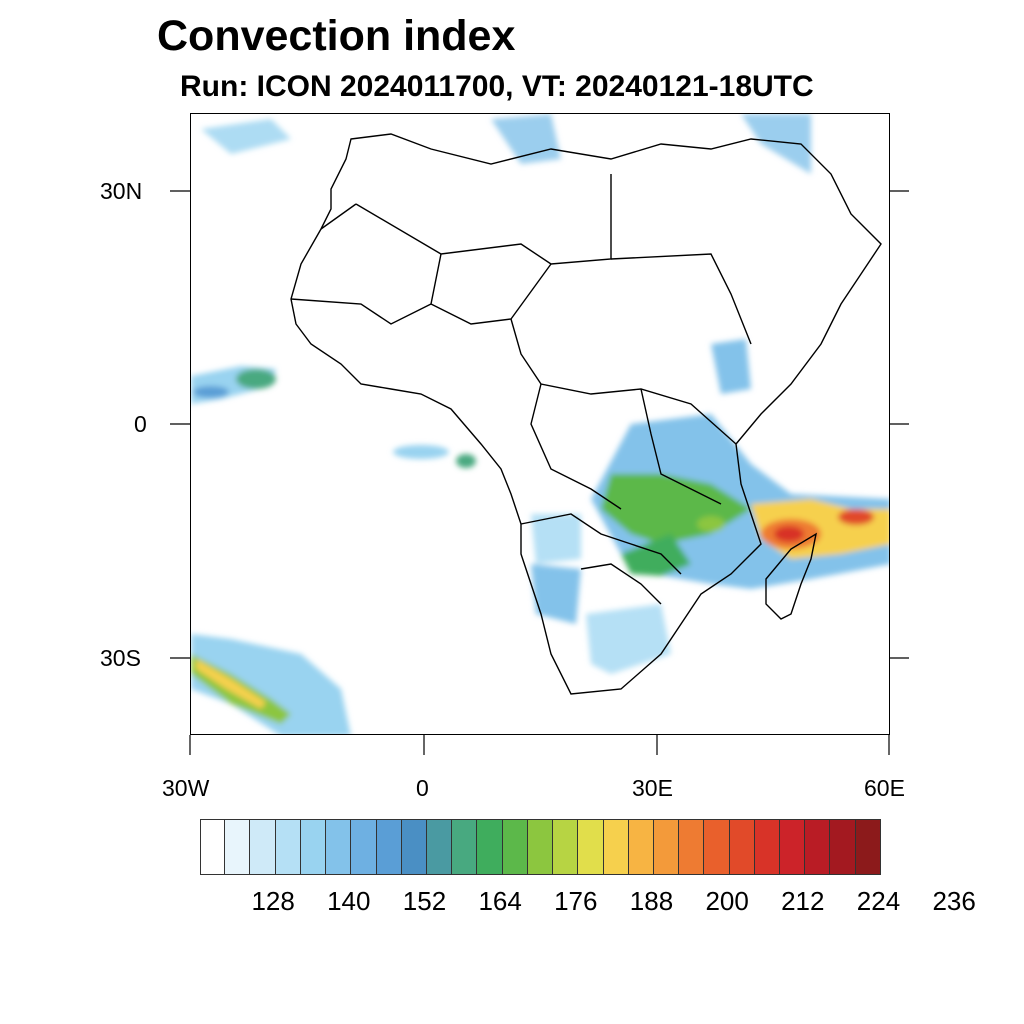  What do you see at coordinates (422, 788) in the screenshot?
I see `lon-label-0: 0` at bounding box center [422, 788].